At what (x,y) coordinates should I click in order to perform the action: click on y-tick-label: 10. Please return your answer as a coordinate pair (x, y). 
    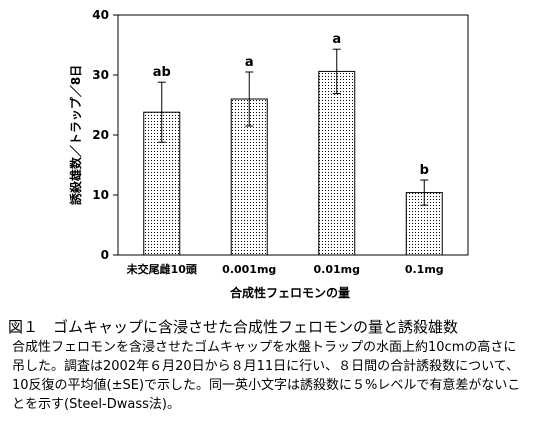
    Looking at the image, I should click on (100, 195).